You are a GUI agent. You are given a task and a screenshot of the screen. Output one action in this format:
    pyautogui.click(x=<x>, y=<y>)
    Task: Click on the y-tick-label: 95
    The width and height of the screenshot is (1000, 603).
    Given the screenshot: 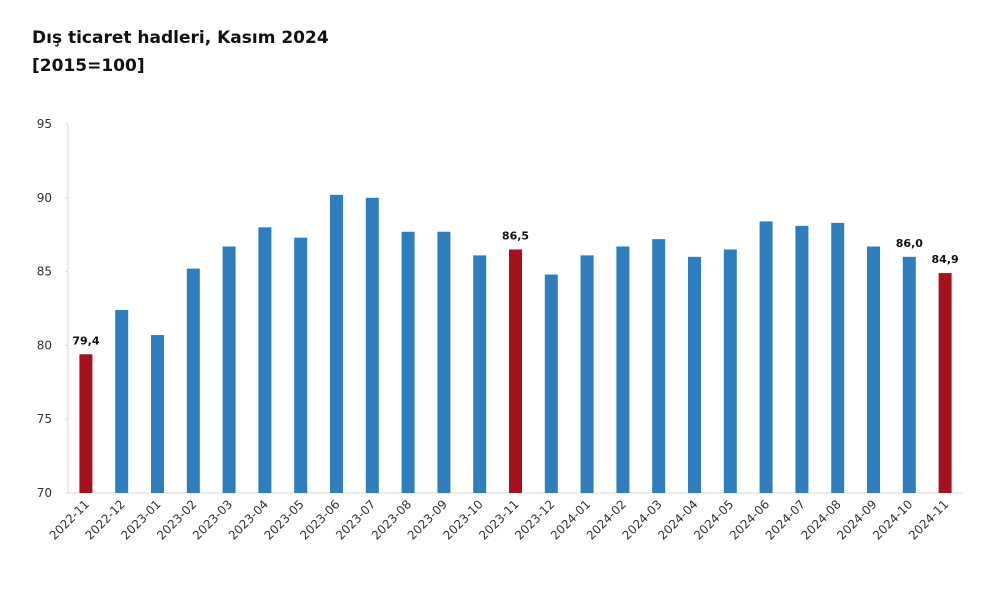 What is the action you would take?
    pyautogui.click(x=44, y=124)
    